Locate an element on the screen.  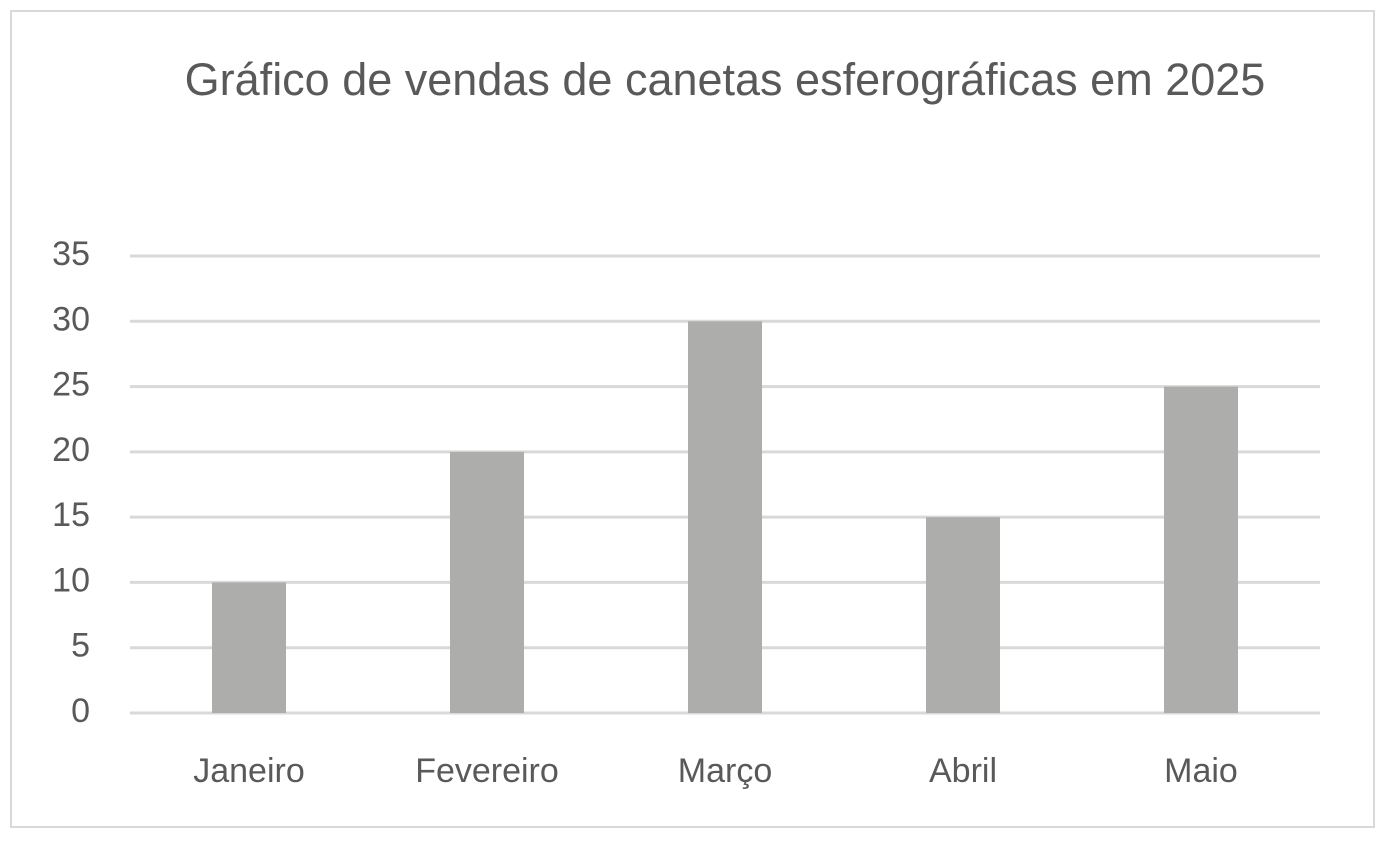
y-tick-label: 0 is located at coordinates (80, 711).